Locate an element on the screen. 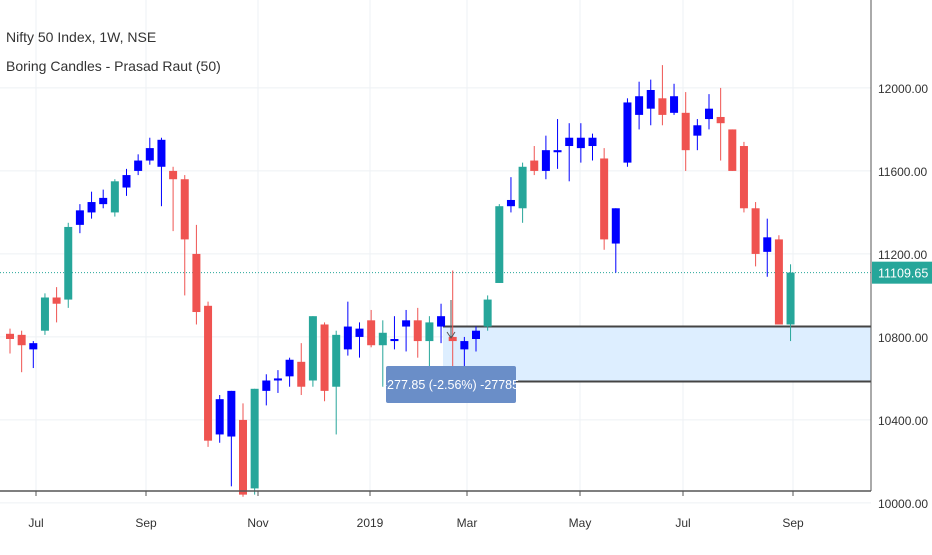 This screenshot has width=932, height=555. measure-arrow-icon is located at coordinates (451, 319).